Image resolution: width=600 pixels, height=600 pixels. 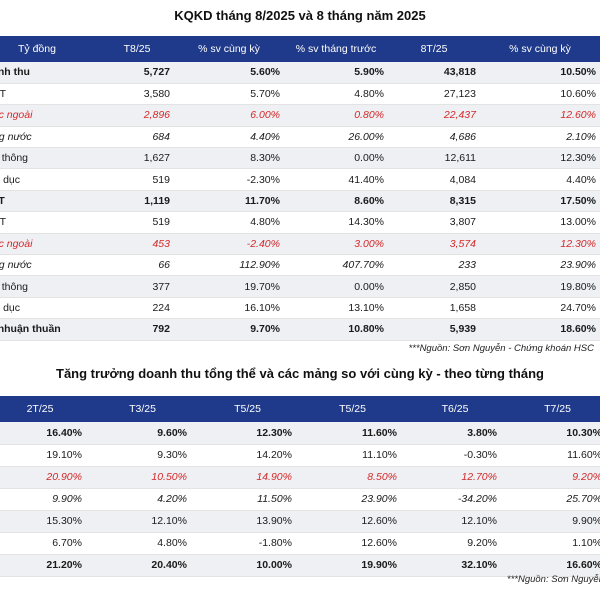 What do you see at coordinates (336, 179) in the screenshot?
I see `table-cell: 41.40%` at bounding box center [336, 179].